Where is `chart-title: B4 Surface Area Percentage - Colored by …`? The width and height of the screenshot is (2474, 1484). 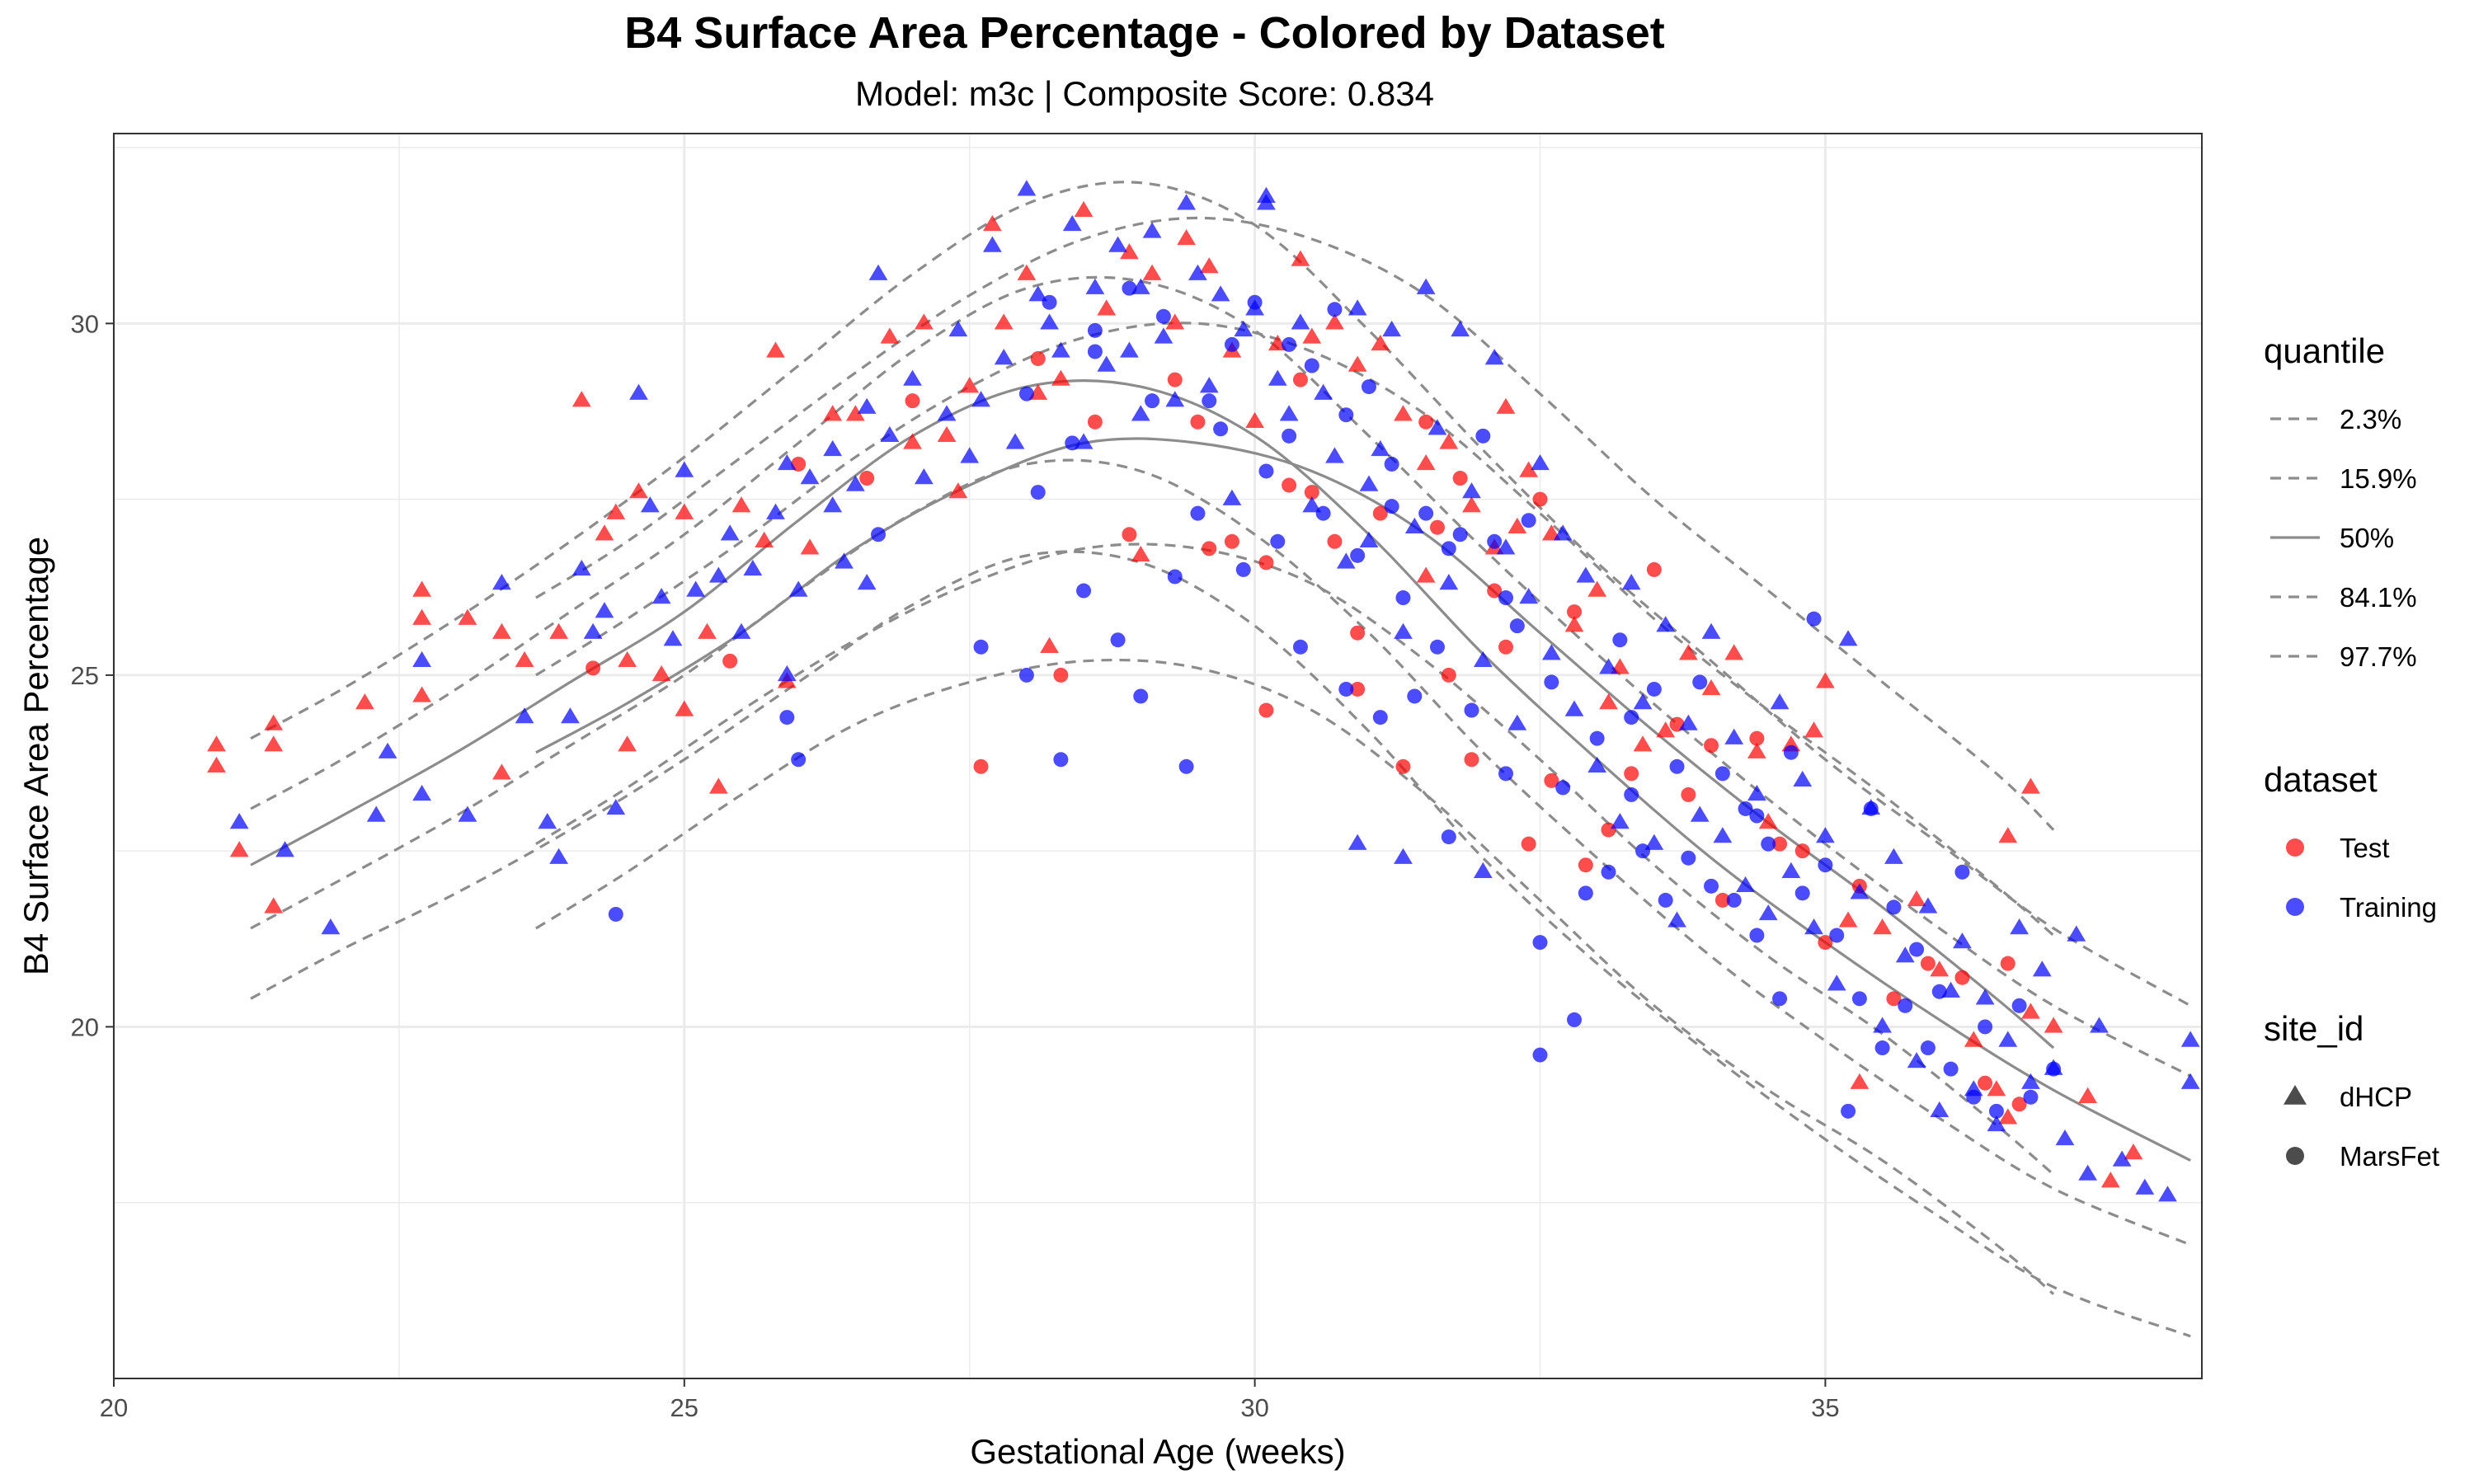 chart-title: B4 Surface Area Percentage - Colored by … is located at coordinates (1144, 33).